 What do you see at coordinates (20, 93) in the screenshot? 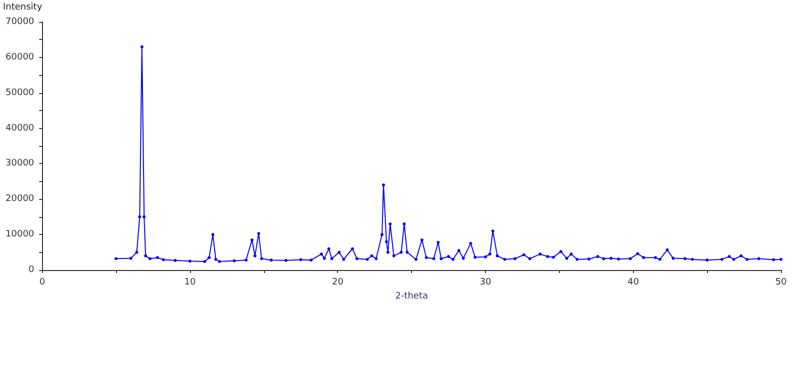
I see `y-tick-label: 50000` at bounding box center [20, 93].